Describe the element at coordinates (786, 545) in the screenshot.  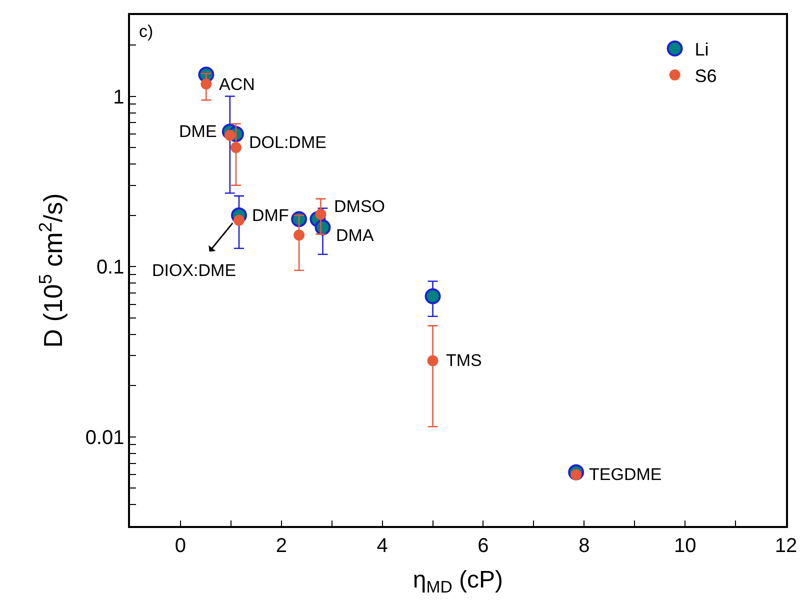
I see `x-tick-label: 12` at that location.